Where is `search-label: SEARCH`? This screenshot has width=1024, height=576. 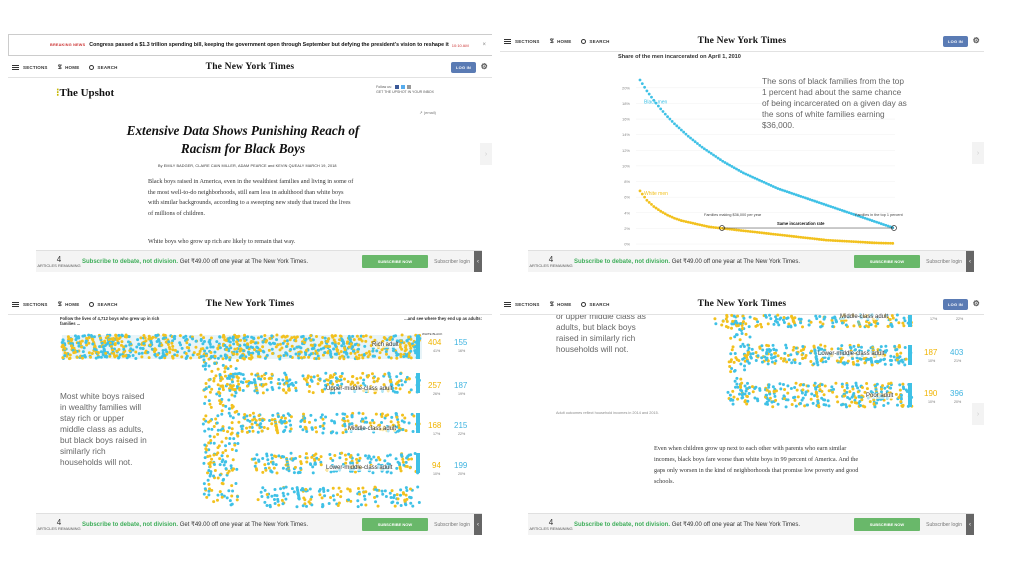
search-label: SEARCH is located at coordinates (107, 67).